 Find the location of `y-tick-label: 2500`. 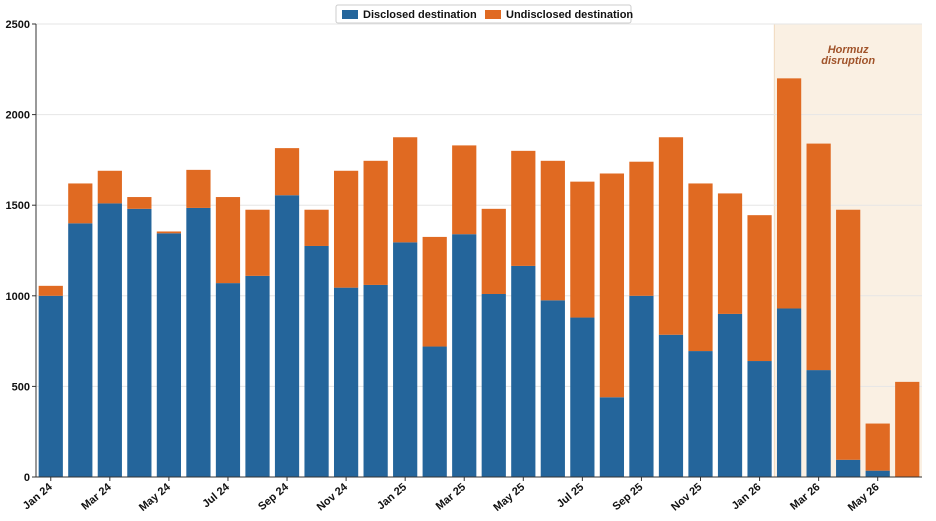

y-tick-label: 2500 is located at coordinates (18, 25).